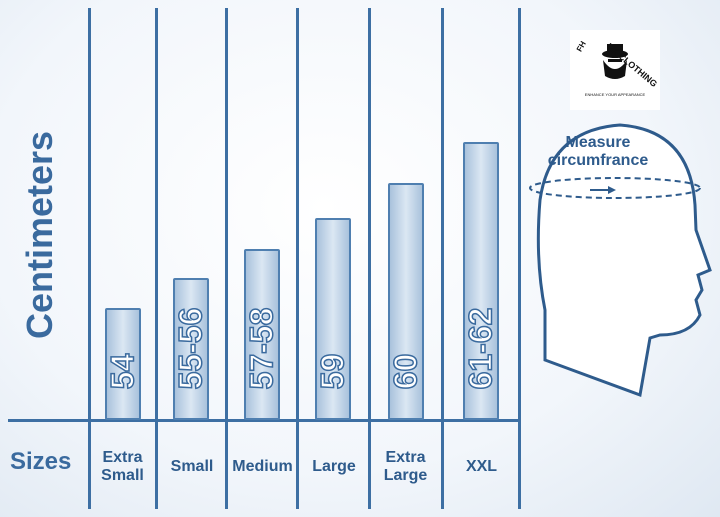 The width and height of the screenshot is (720, 517). Describe the element at coordinates (261, 348) in the screenshot. I see `cm-label: 57-58` at that location.